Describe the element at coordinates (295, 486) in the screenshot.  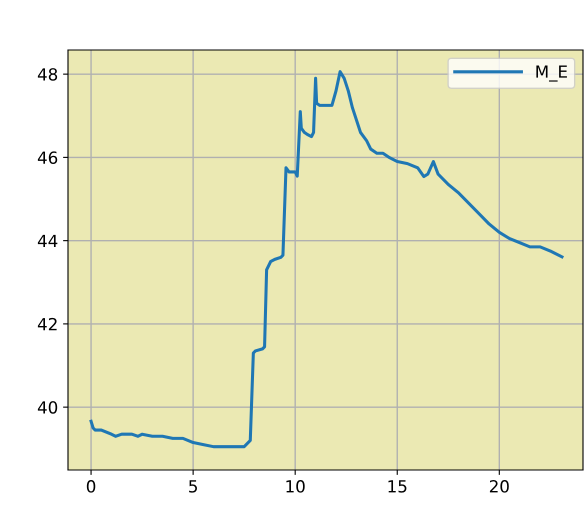
I see `x-tick-label: 10` at that location.